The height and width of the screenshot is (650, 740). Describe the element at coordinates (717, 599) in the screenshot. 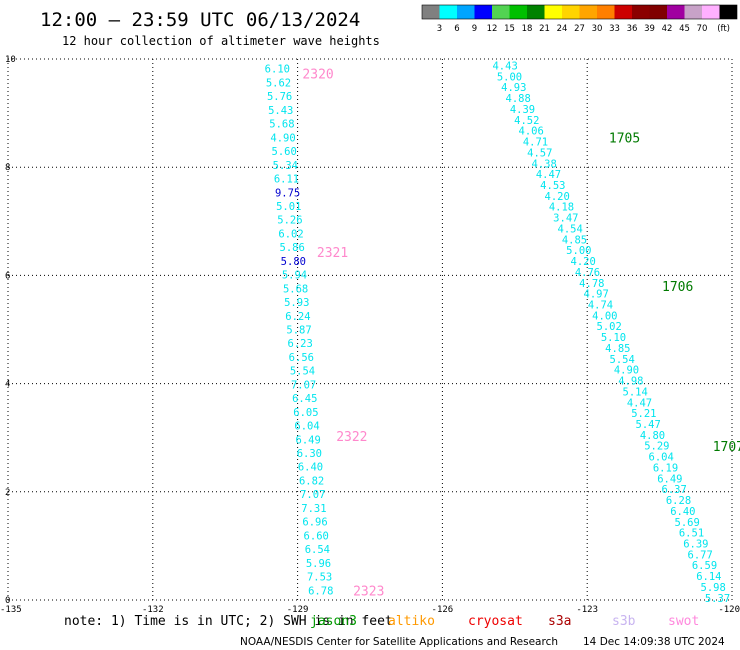

I see `wave-height-label: 5.37` at that location.